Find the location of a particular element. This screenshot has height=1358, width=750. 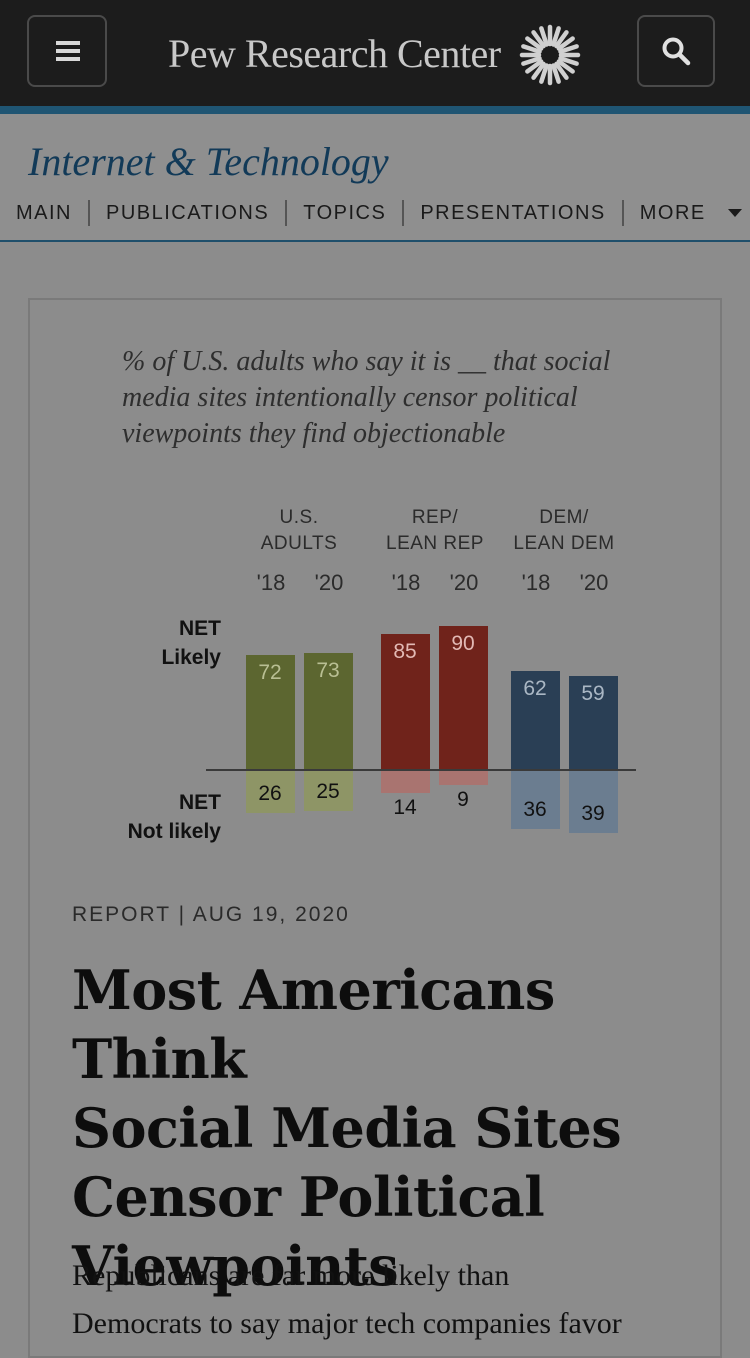

headline-line: Viewpoints is located at coordinates (235, 1266).